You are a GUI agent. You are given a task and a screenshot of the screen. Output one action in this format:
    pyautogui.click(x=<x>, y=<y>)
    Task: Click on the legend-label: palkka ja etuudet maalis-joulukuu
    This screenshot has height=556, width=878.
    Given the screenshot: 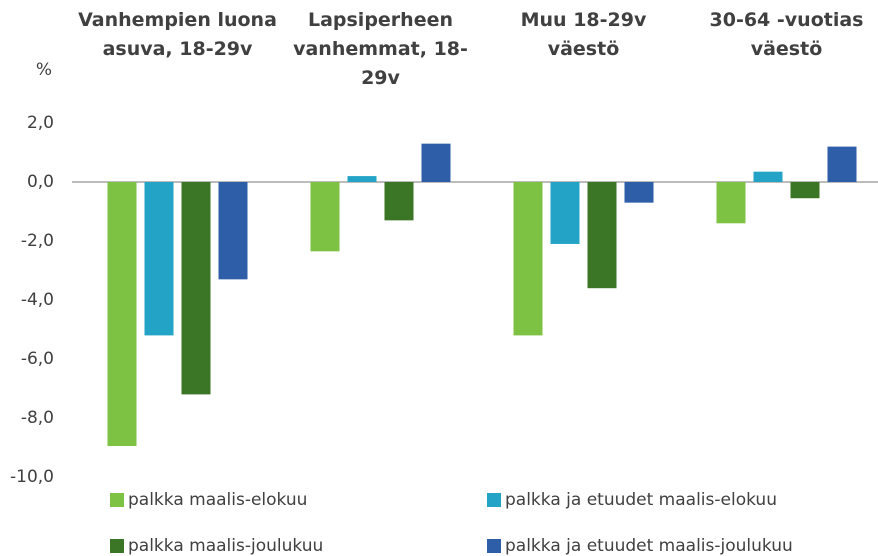 What is the action you would take?
    pyautogui.click(x=649, y=546)
    